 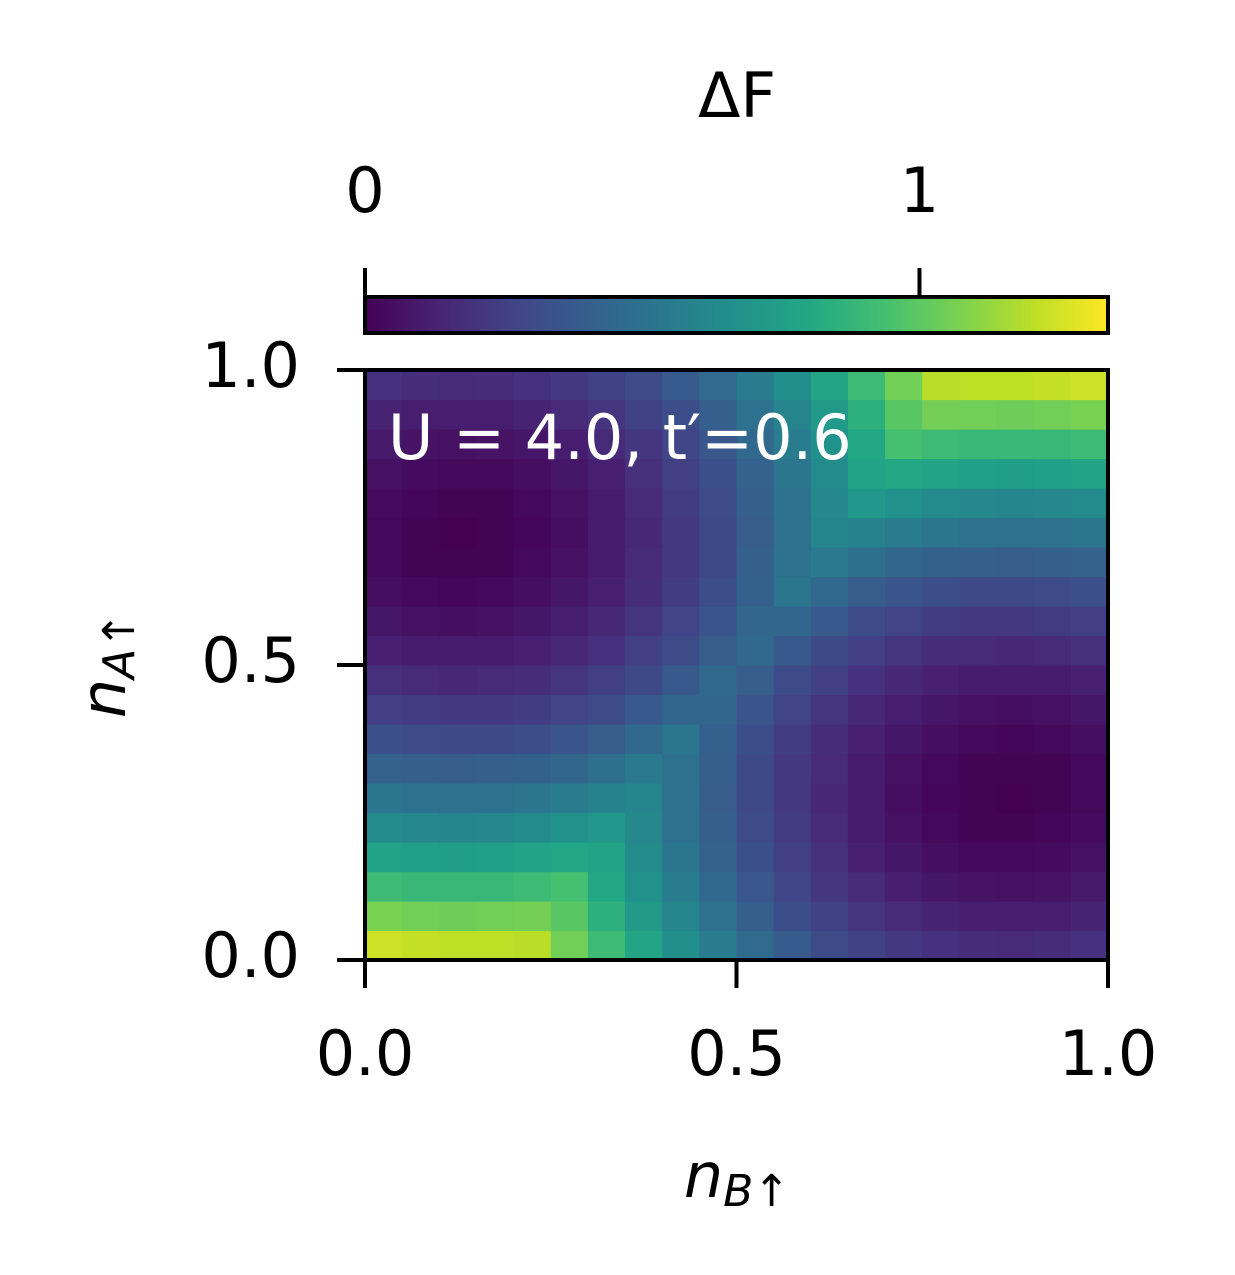 What do you see at coordinates (620, 437) in the screenshot?
I see `annotation: U = 4.0, t′=0.6` at bounding box center [620, 437].